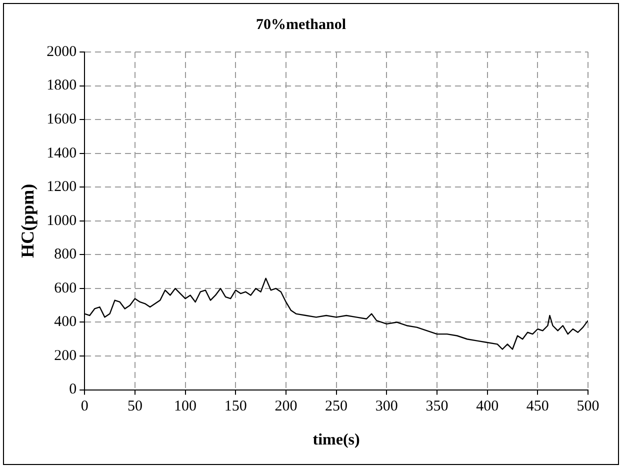  Describe the element at coordinates (588, 406) in the screenshot. I see `x-tick-label: 500` at that location.